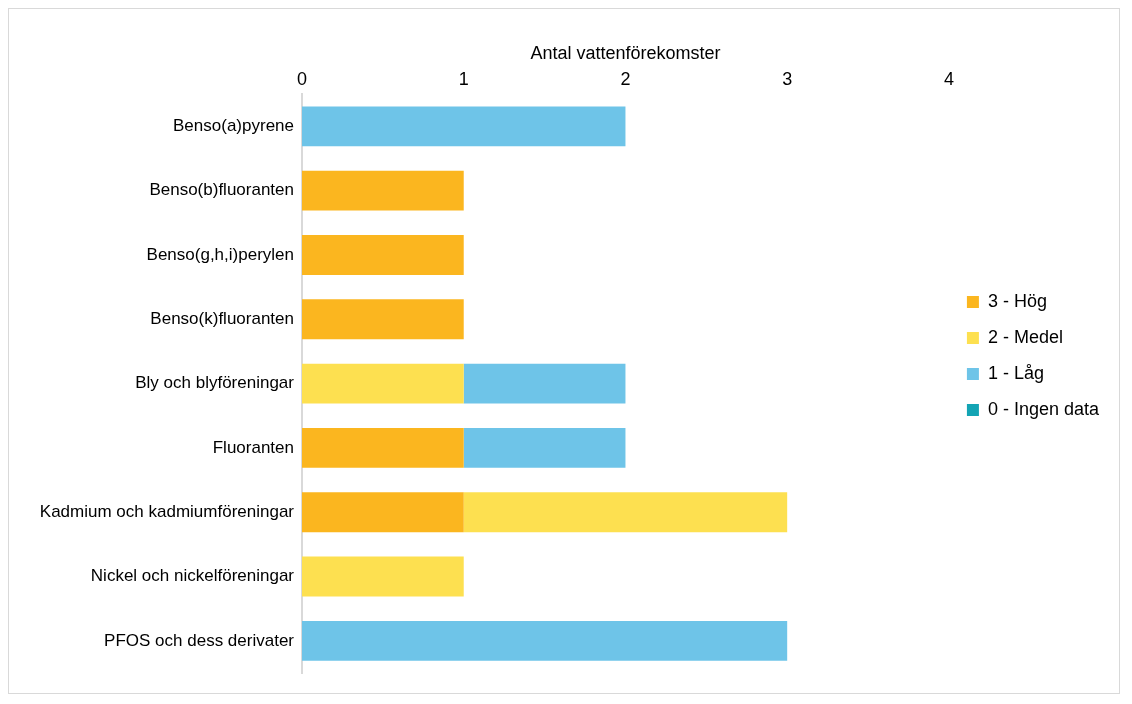  Describe the element at coordinates (220, 254) in the screenshot. I see `y-tick-label: Benso(g,h,i)perylen` at that location.